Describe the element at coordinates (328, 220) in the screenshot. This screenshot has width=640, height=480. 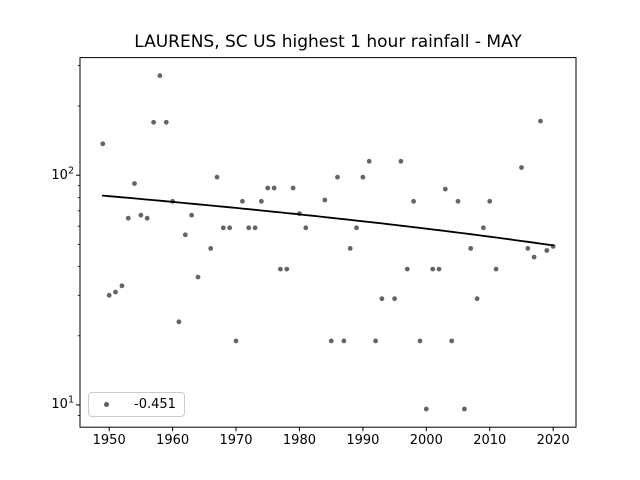
I see `trend-line` at that location.